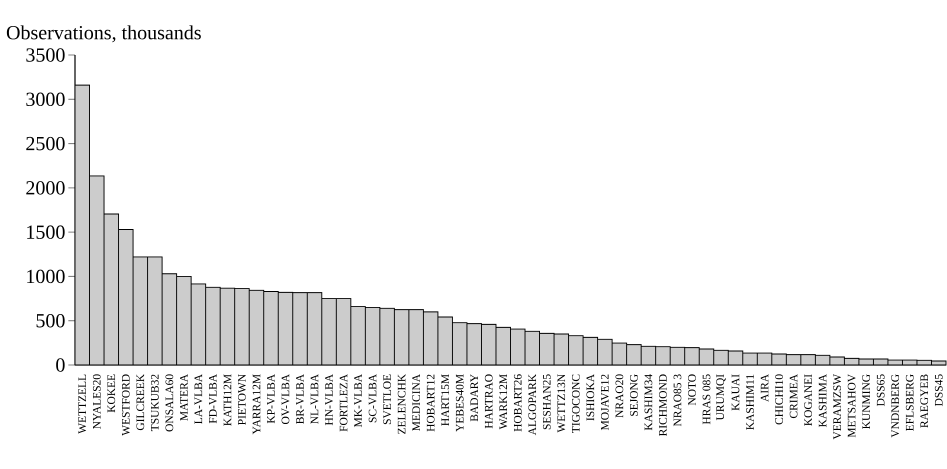 The image size is (947, 469). Describe the element at coordinates (779, 399) in the screenshot. I see `x-tick-label: CHICHI10` at that location.